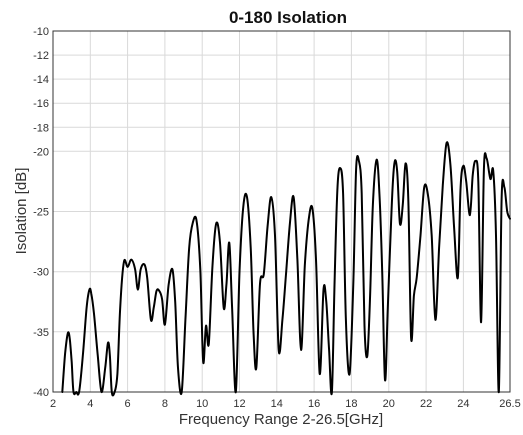 The height and width of the screenshot is (435, 523). What do you see at coordinates (41, 128) in the screenshot?
I see `y-tick-label: -18` at bounding box center [41, 128].